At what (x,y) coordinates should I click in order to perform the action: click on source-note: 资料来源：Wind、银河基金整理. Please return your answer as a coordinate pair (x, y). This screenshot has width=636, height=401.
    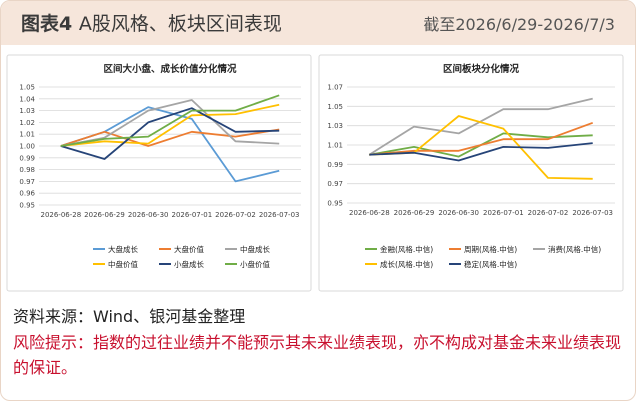
    Looking at the image, I should click on (129, 316).